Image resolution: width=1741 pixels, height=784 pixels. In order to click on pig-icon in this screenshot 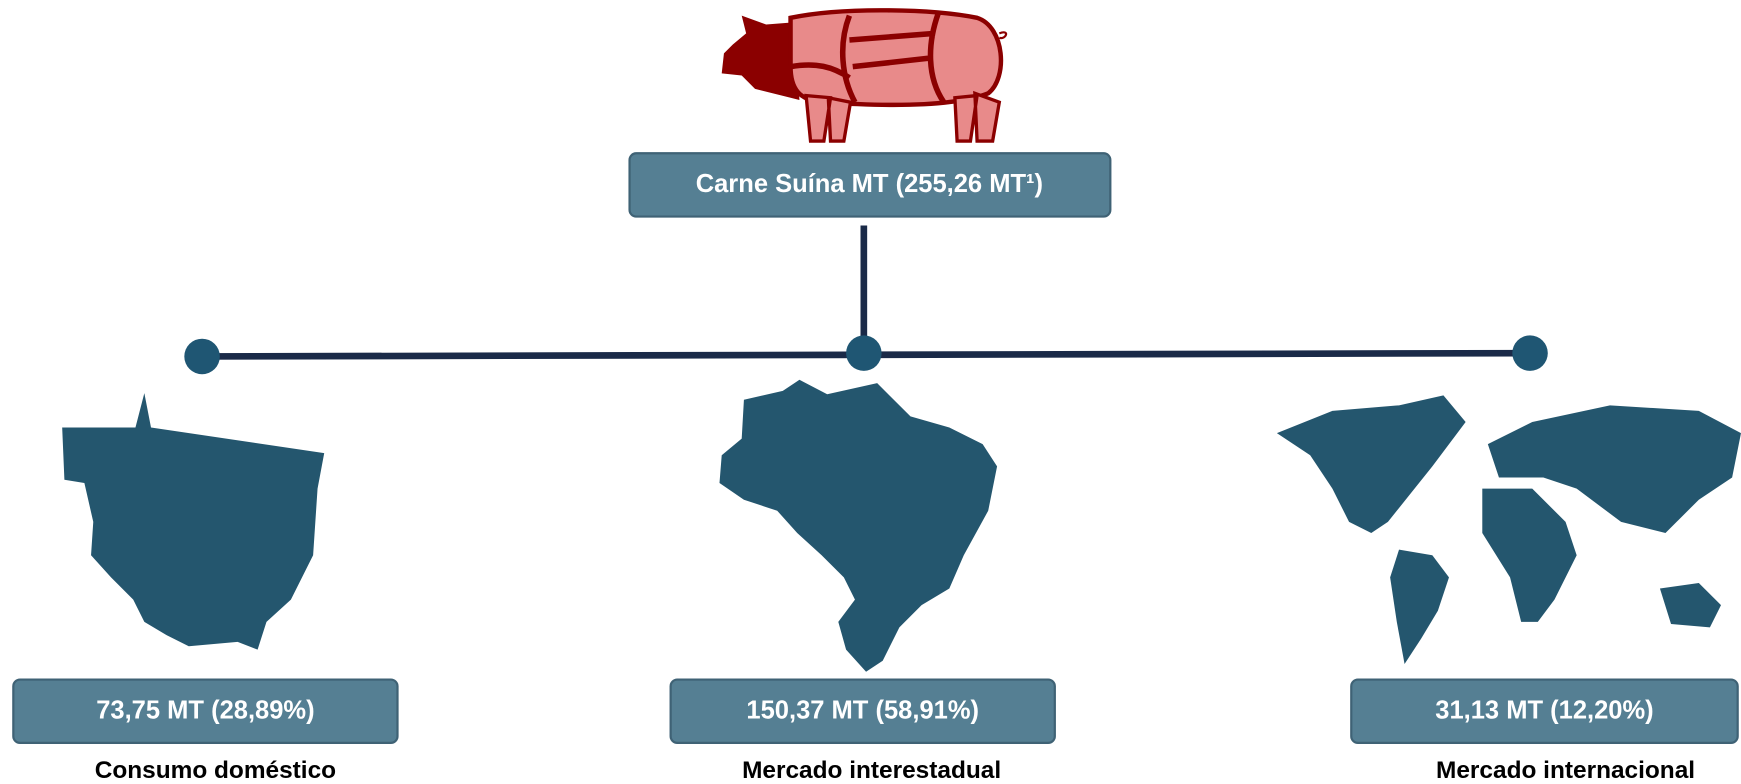, I will do `click(864, 75)`.